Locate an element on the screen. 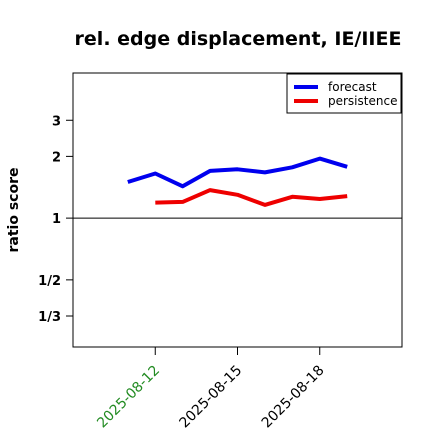 The width and height of the screenshot is (440, 440). y-tick-label: 3 is located at coordinates (56, 121).